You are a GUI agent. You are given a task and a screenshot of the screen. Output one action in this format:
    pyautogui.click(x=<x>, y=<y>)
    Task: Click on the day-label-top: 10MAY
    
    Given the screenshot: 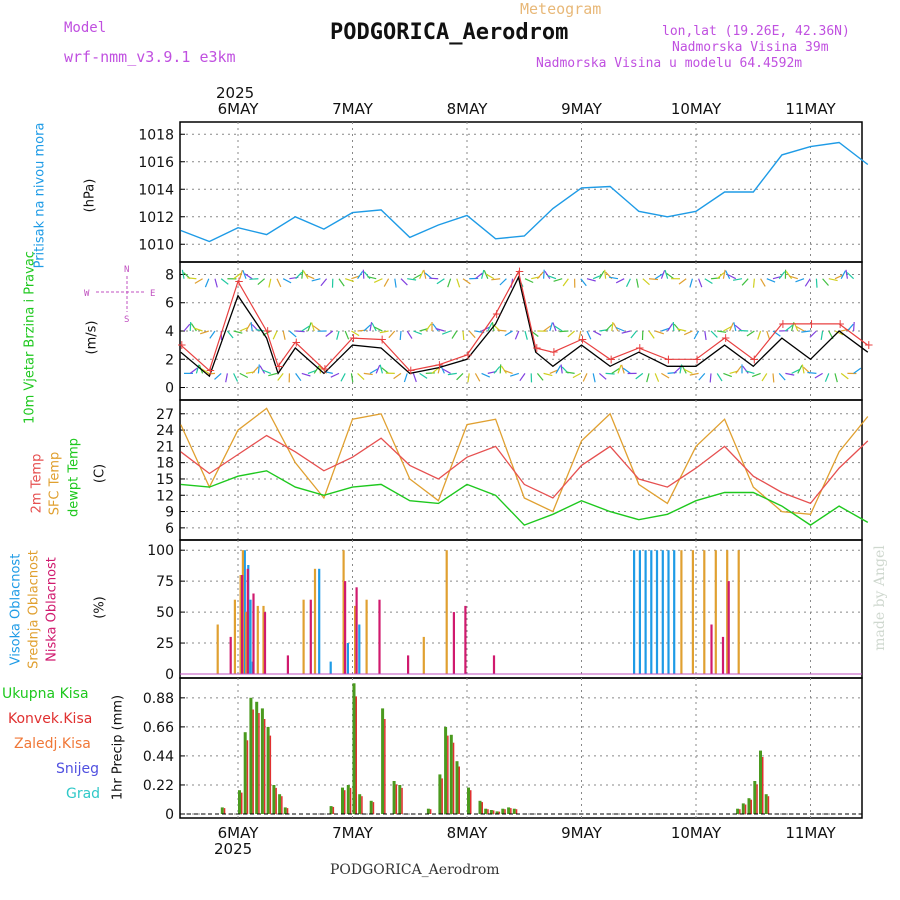 What is the action you would take?
    pyautogui.click(x=696, y=109)
    